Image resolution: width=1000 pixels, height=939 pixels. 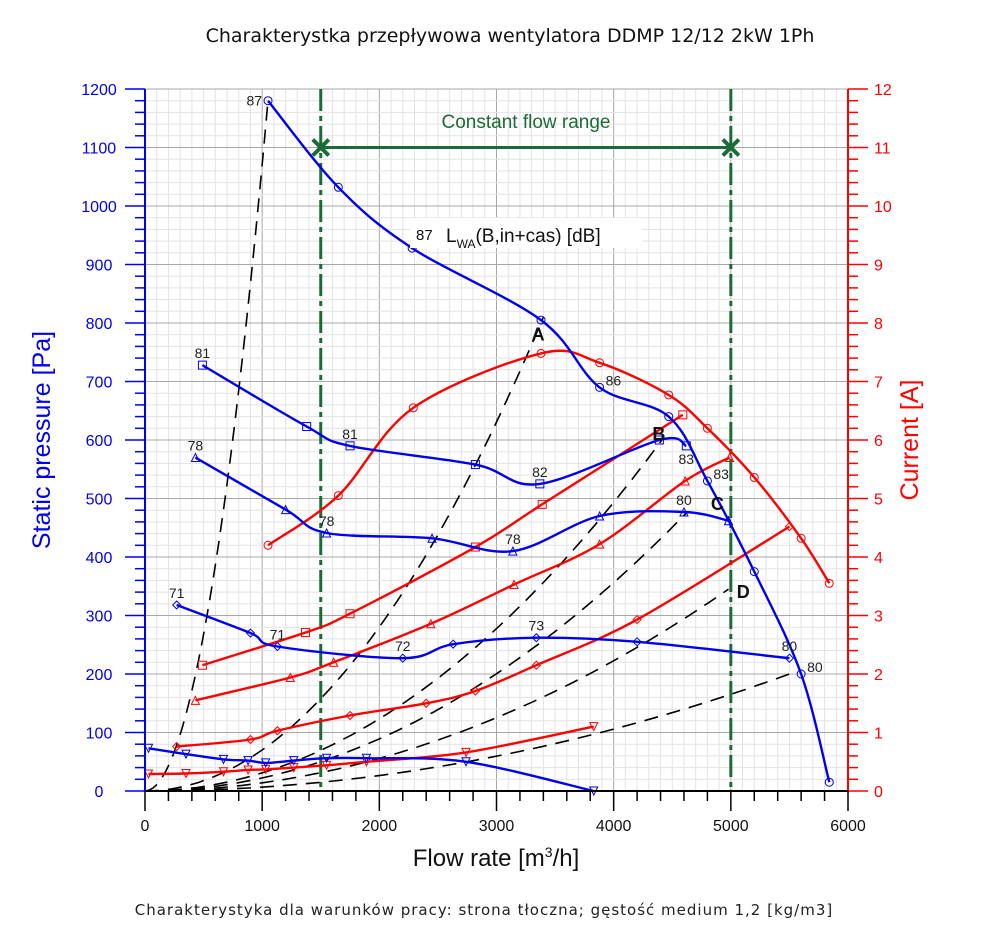 I want to click on y-tick-label: 1100, so click(x=99, y=149).